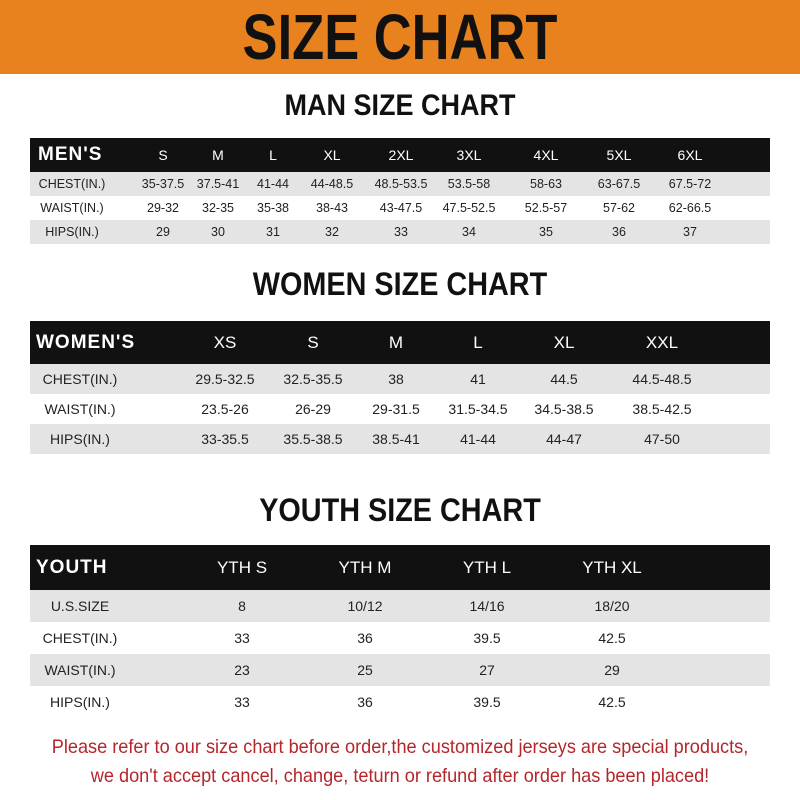 The image size is (800, 800). Describe the element at coordinates (313, 342) in the screenshot. I see `women-size-header: S` at that location.